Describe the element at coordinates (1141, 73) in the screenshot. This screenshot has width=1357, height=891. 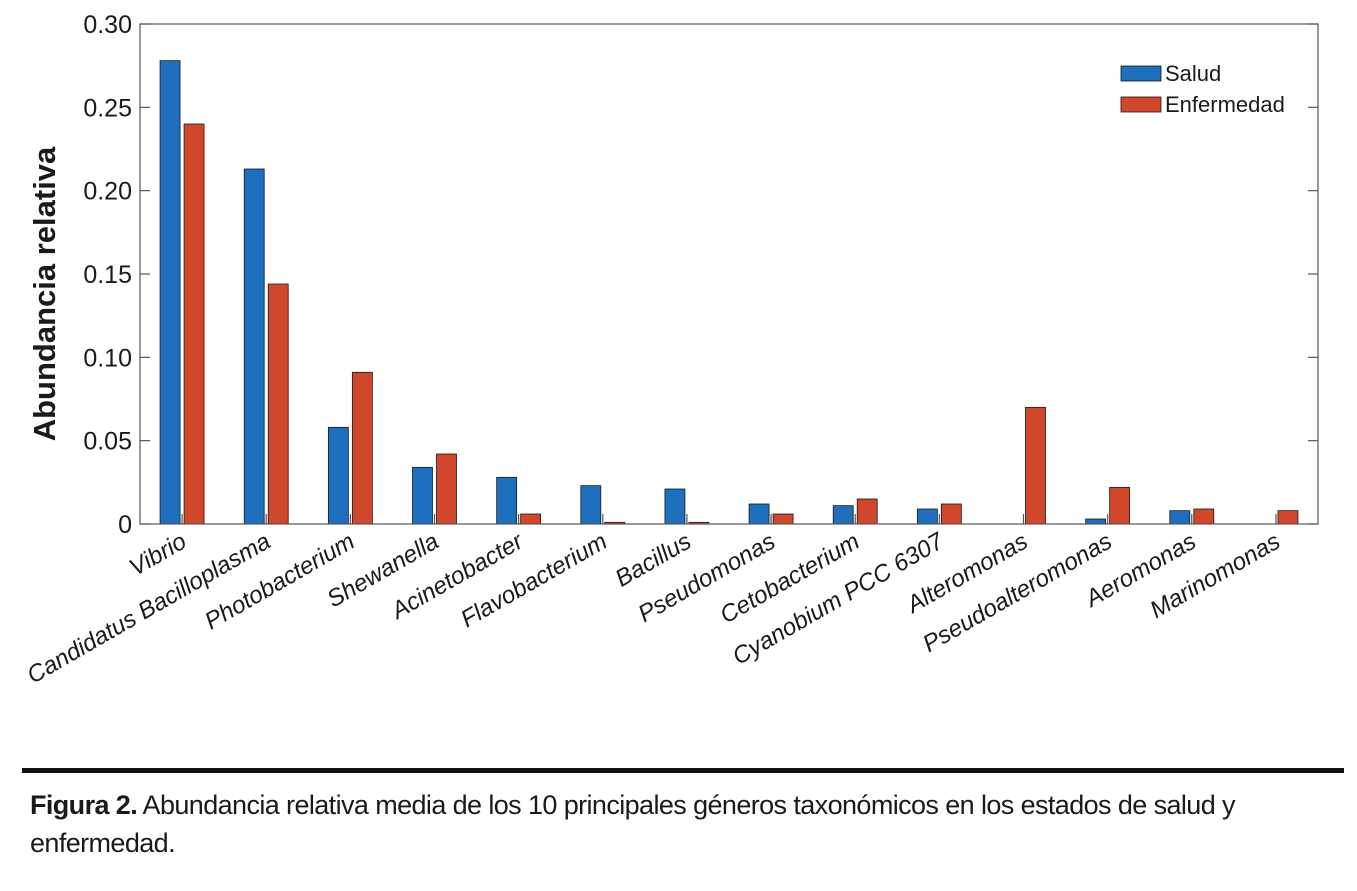
I see `legend-swatch-salud` at that location.